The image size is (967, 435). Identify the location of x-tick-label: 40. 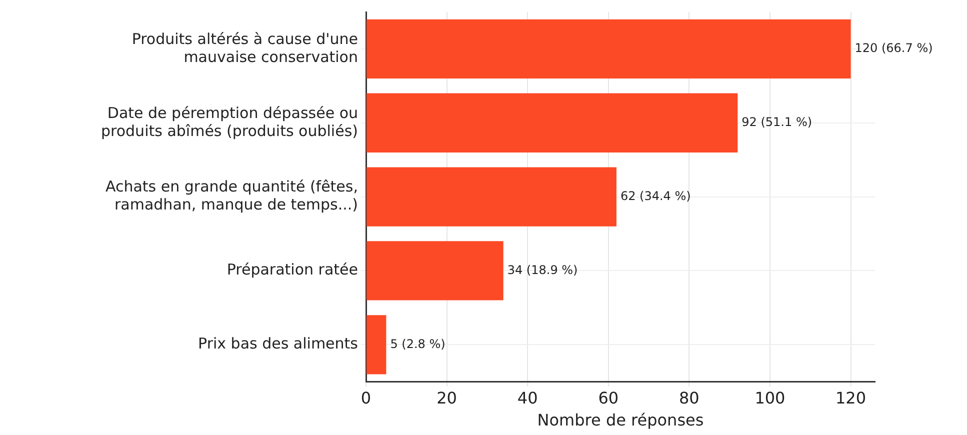
(527, 398).